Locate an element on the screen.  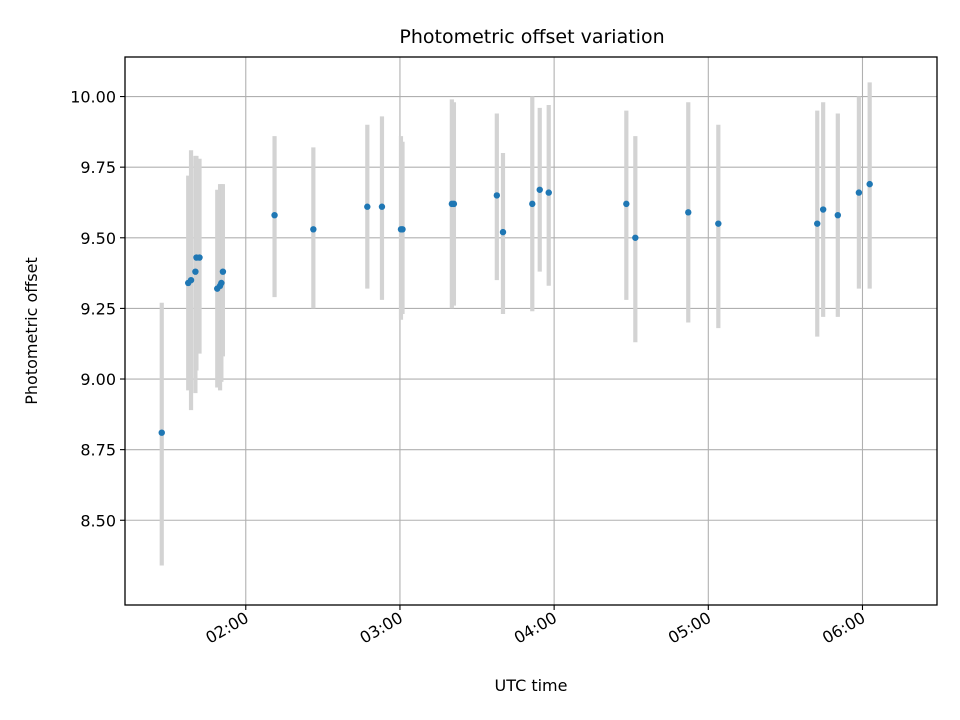
x-axis-ticks: 02:00 03:00 04:00 05:00 06:00 is located at coordinates (535, 626).